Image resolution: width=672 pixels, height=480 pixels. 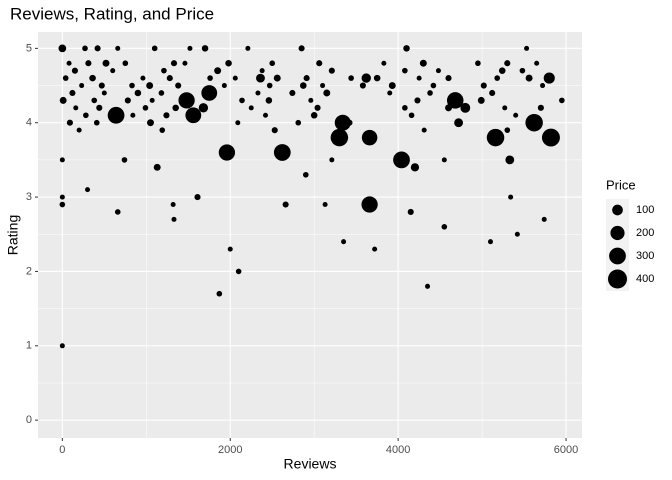 What do you see at coordinates (566, 450) in the screenshot?
I see `x-tick-label: 6000` at bounding box center [566, 450].